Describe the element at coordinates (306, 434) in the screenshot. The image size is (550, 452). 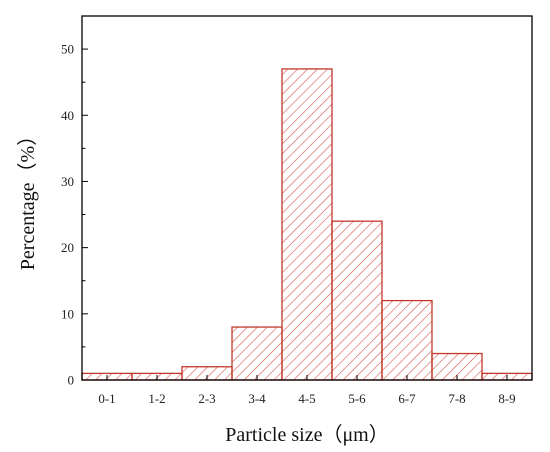
I see `x-axis-title: Particle size（μm）` at that location.